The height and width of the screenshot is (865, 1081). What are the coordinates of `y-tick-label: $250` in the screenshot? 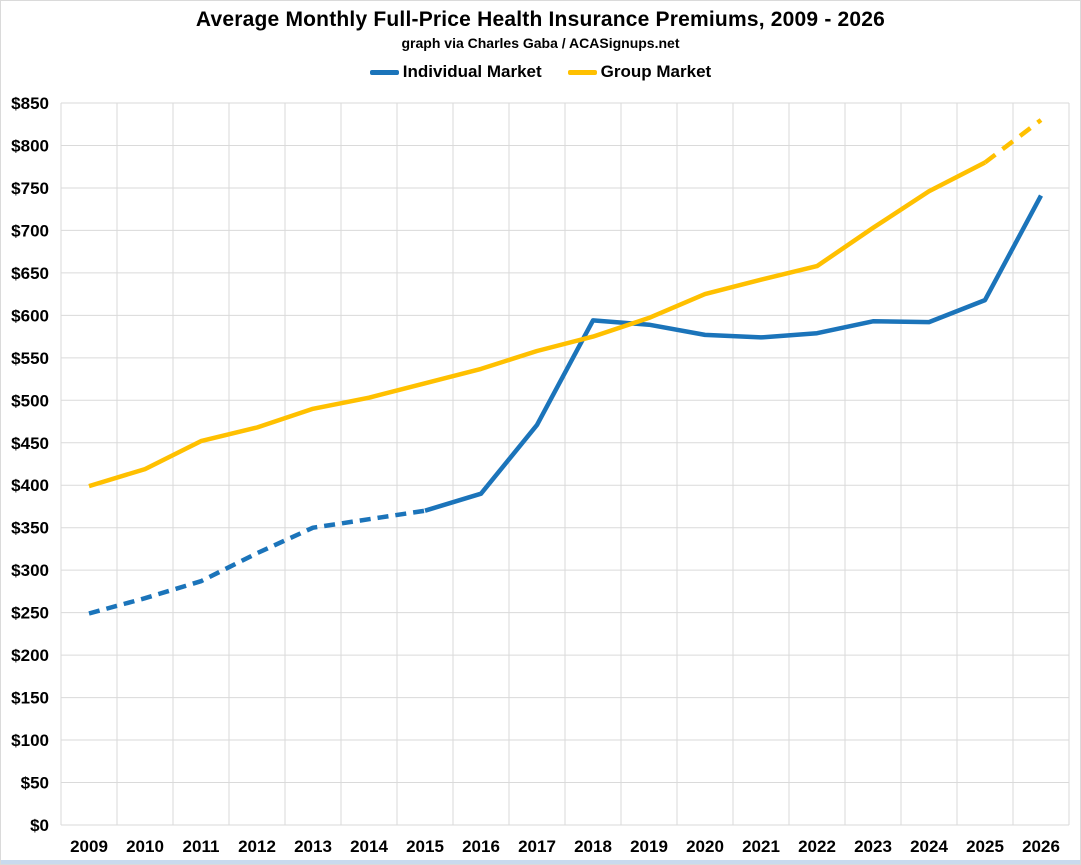 It's located at (30, 613).